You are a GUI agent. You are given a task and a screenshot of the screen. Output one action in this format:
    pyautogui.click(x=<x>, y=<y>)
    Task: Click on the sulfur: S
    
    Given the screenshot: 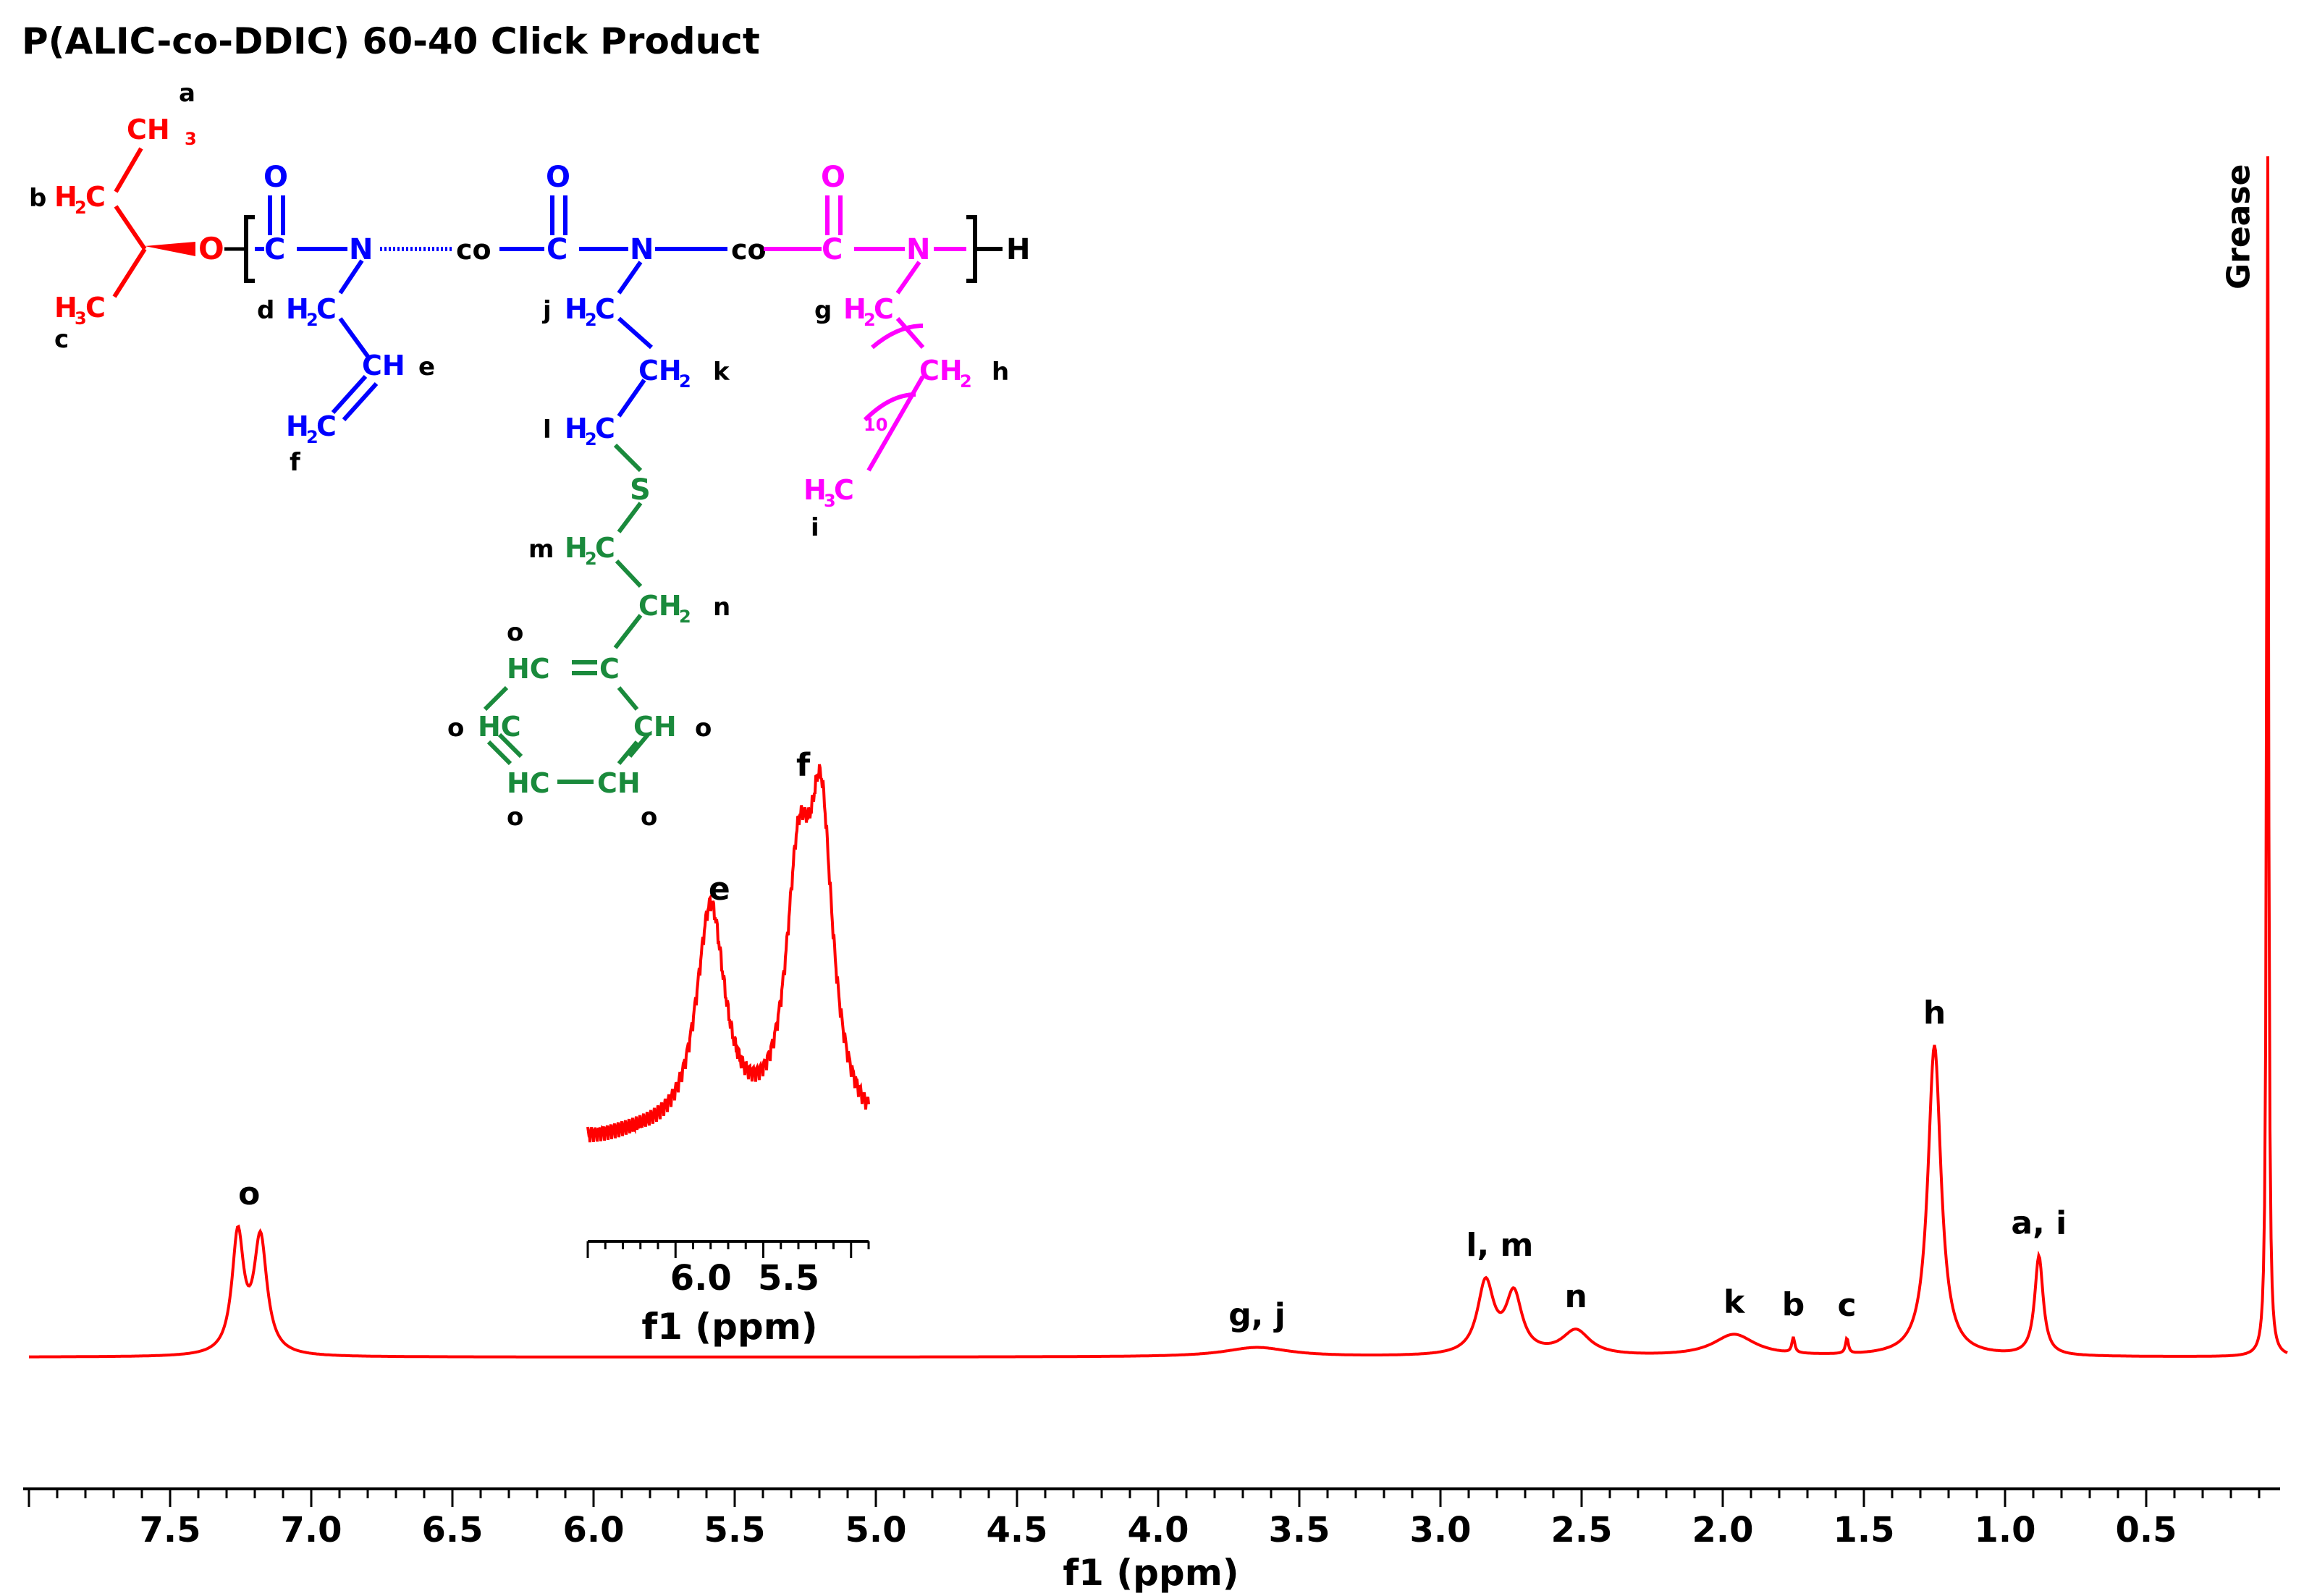 What is the action you would take?
    pyautogui.click(x=640, y=490)
    